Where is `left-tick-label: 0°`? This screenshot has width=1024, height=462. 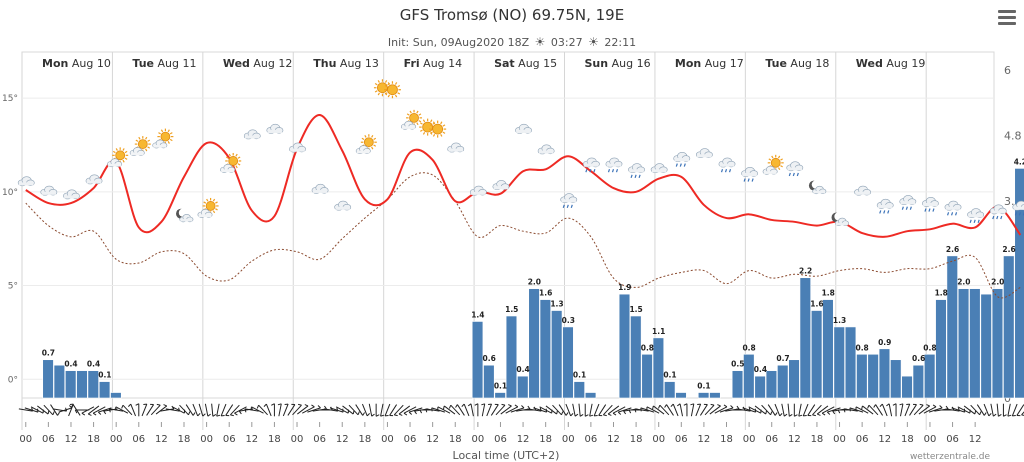
left-tick-label: 0° is located at coordinates (13, 380).